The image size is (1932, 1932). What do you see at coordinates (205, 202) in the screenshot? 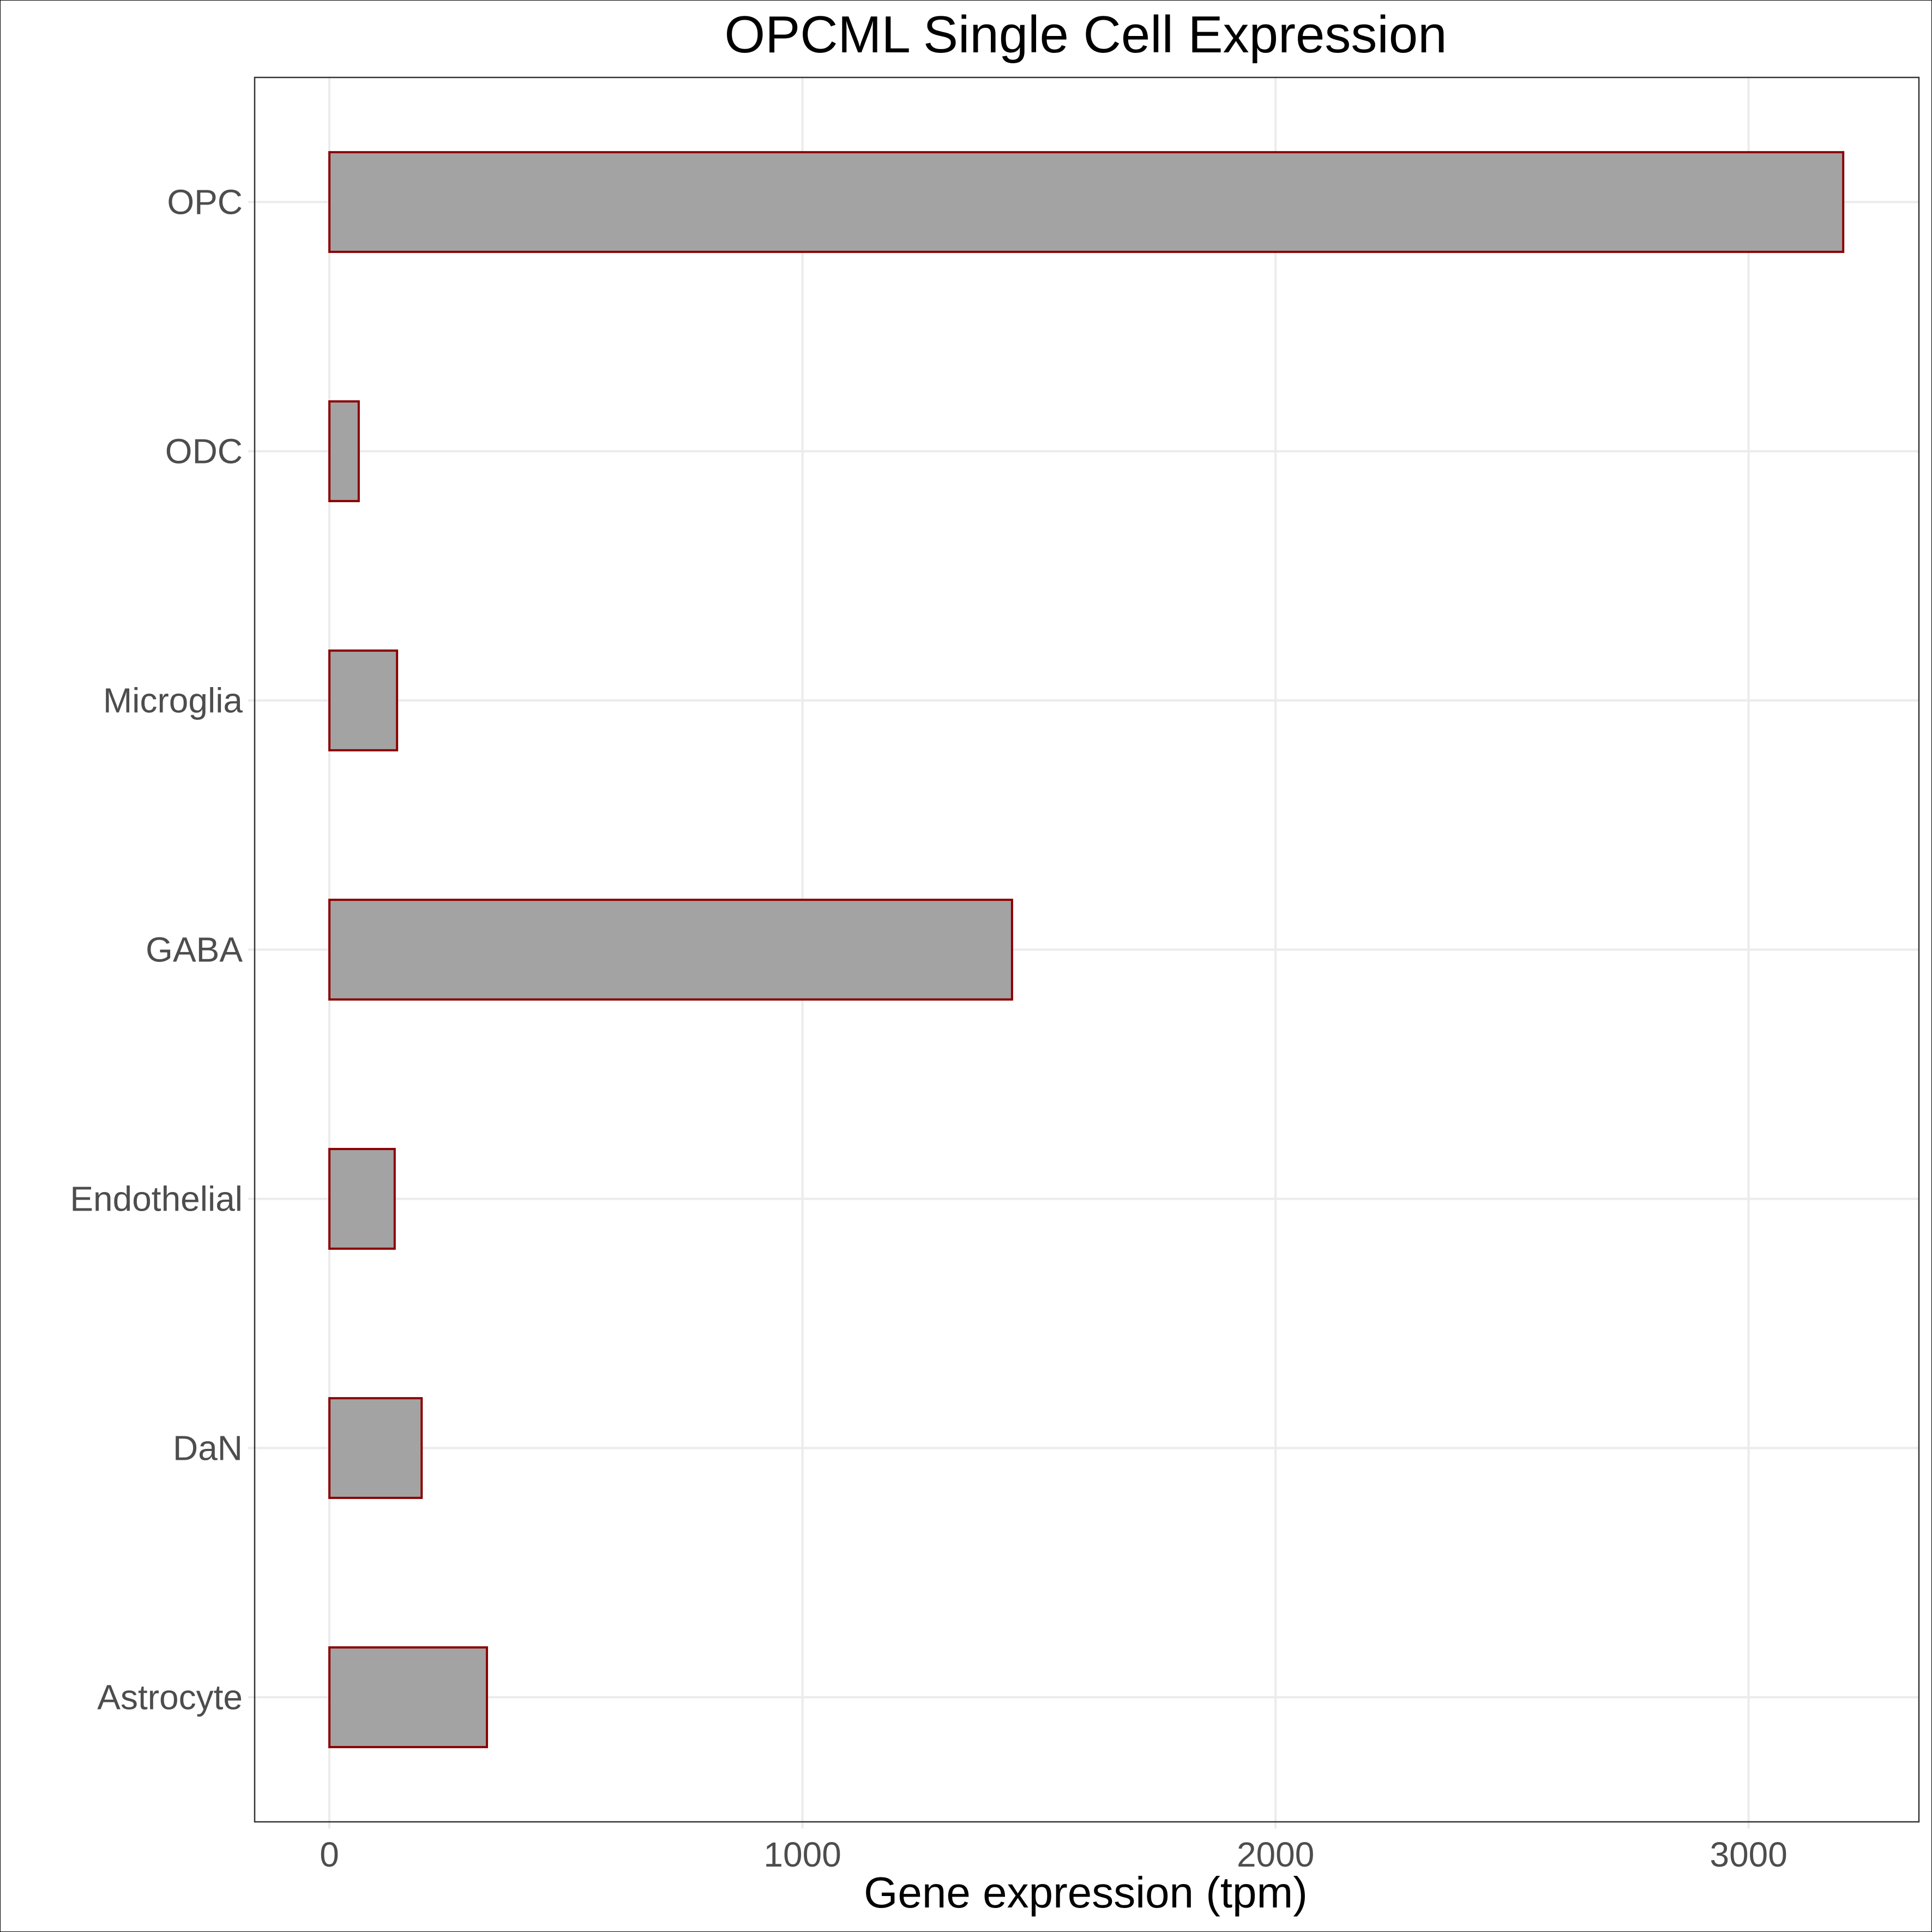
I see `y-tick-label: OPC` at bounding box center [205, 202].